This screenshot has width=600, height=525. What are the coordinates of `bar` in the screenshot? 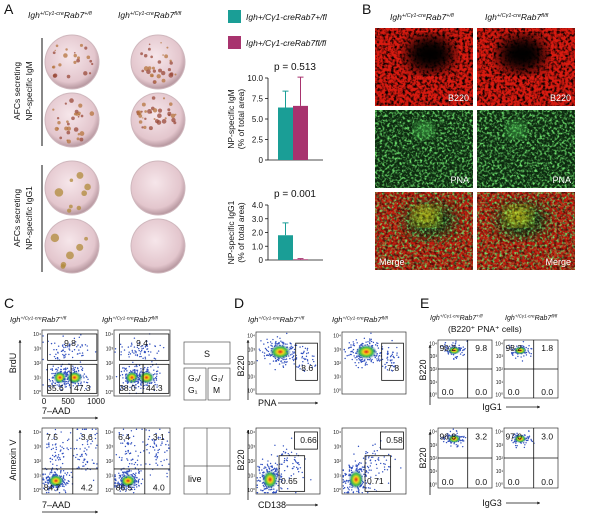 It's located at (285, 133).